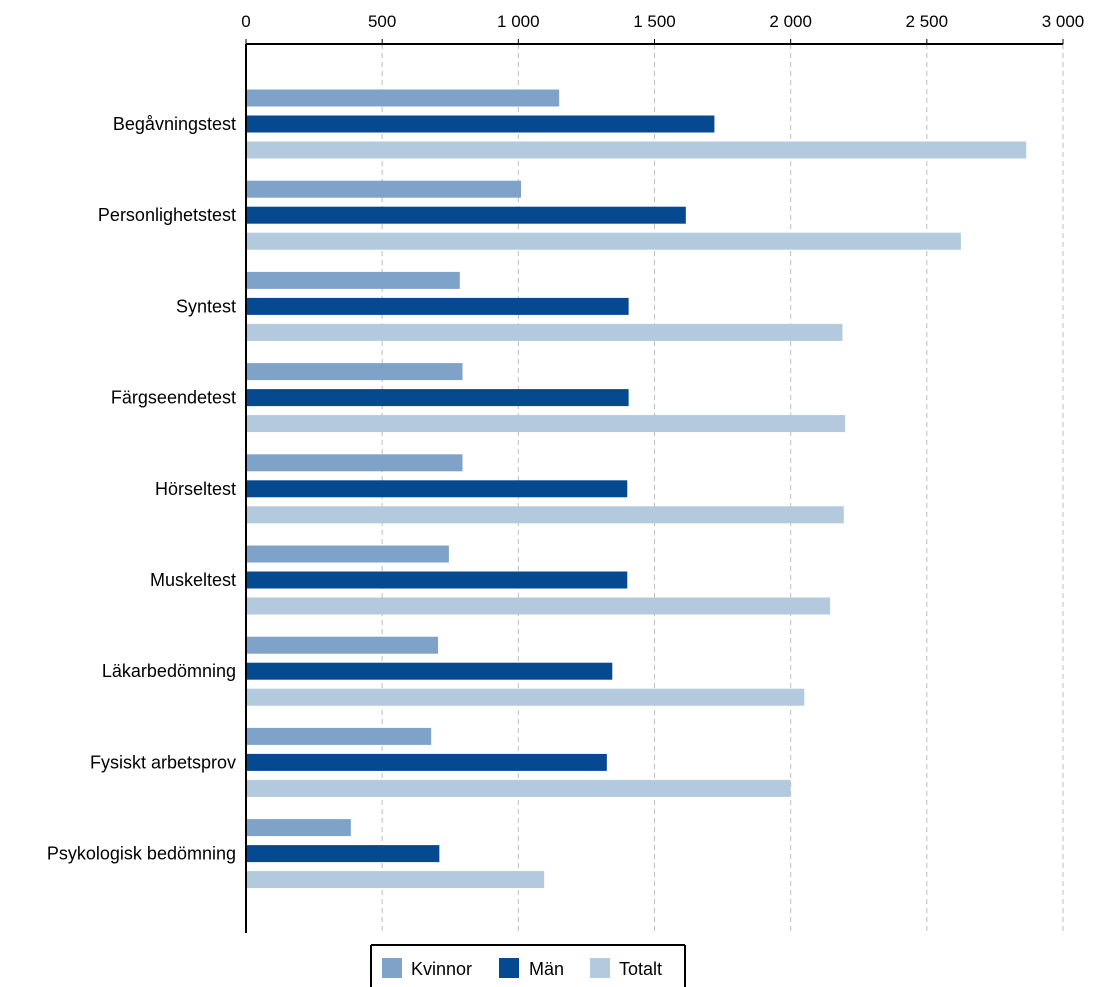 The height and width of the screenshot is (987, 1094). Describe the element at coordinates (441, 969) in the screenshot. I see `legend-label: Kvinnor` at that location.